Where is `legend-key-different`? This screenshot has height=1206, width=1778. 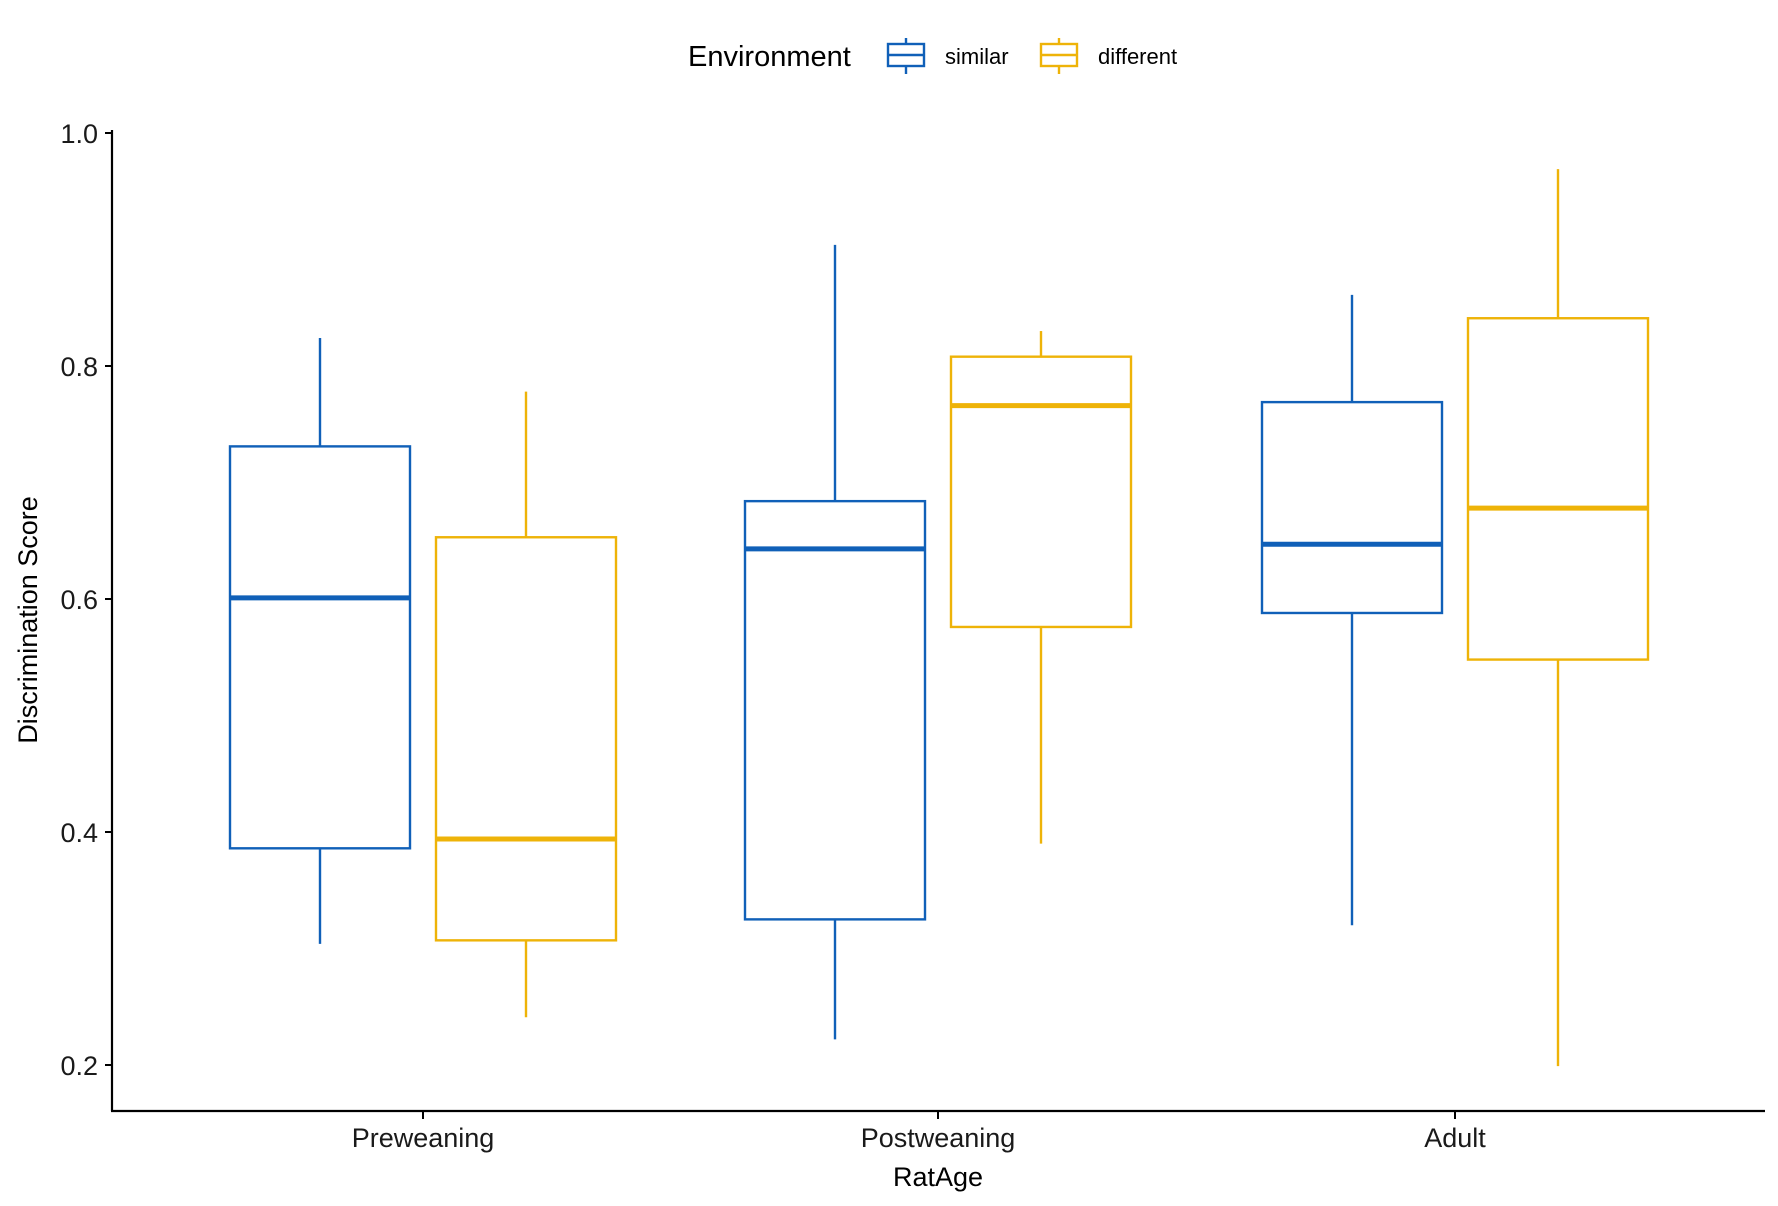 legend-key-different is located at coordinates (1059, 56).